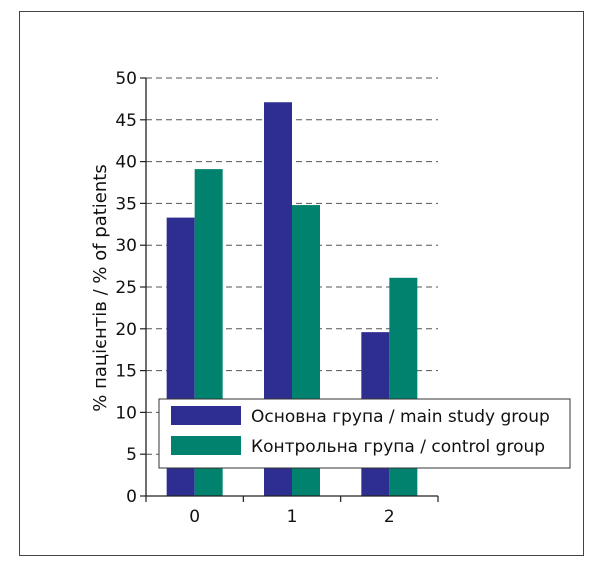  Describe the element at coordinates (126, 246) in the screenshot. I see `y-tick-label: 30` at that location.